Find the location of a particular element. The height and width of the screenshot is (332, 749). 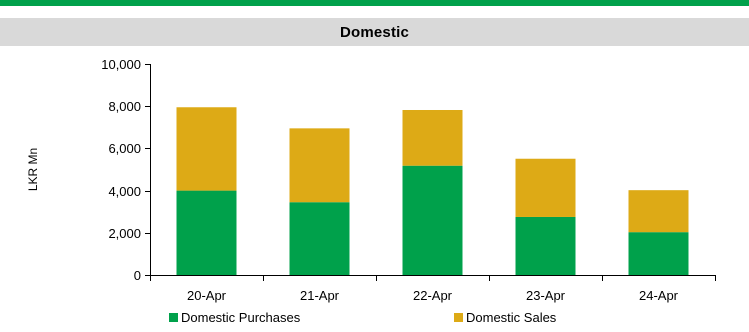

x-tick-label: 23-Apr is located at coordinates (546, 295).